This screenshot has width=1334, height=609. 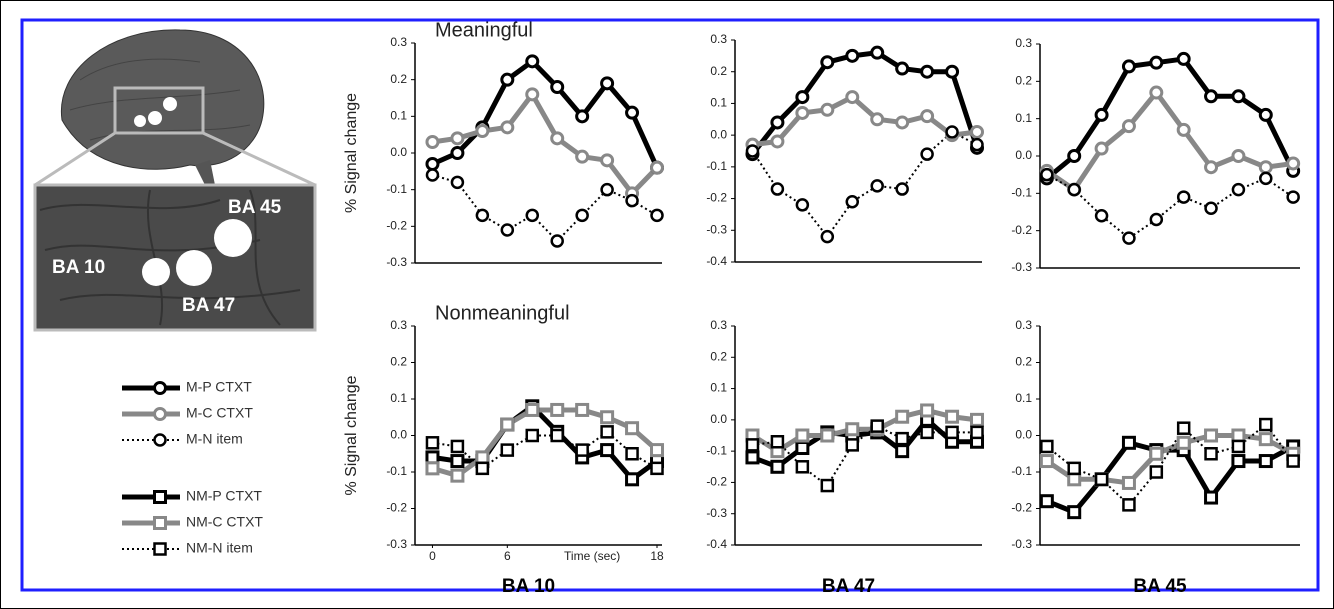 What do you see at coordinates (175, 180) in the screenshot?
I see `brain-image: BA 45 BA 10 BA 47` at bounding box center [175, 180].